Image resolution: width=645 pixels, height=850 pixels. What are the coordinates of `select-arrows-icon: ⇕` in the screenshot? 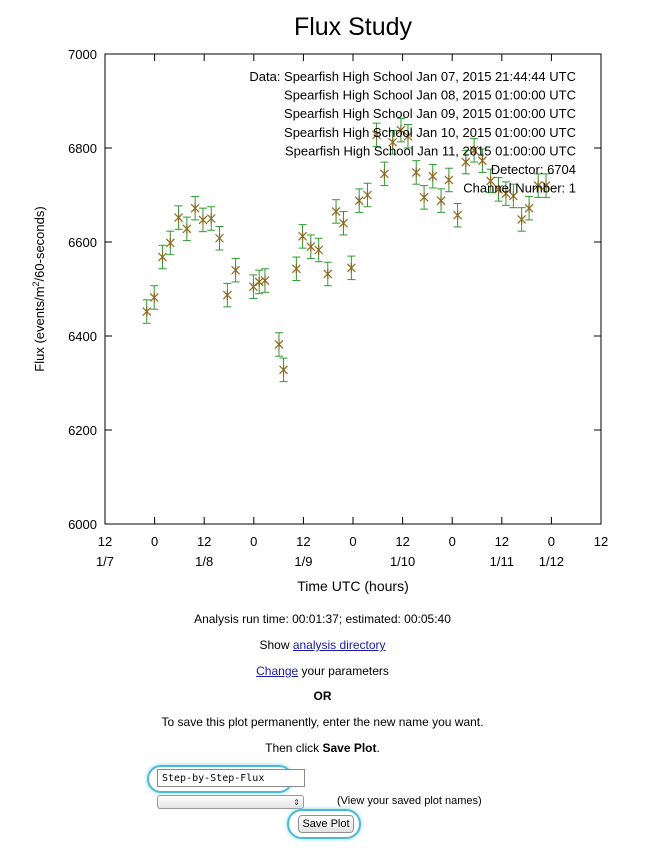 It's located at (296, 802).